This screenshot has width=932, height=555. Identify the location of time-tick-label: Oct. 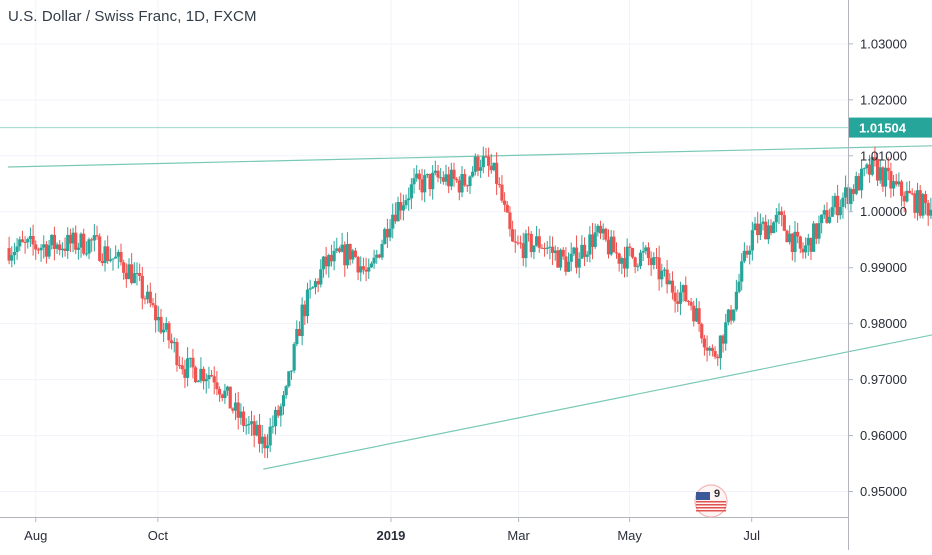
(158, 535).